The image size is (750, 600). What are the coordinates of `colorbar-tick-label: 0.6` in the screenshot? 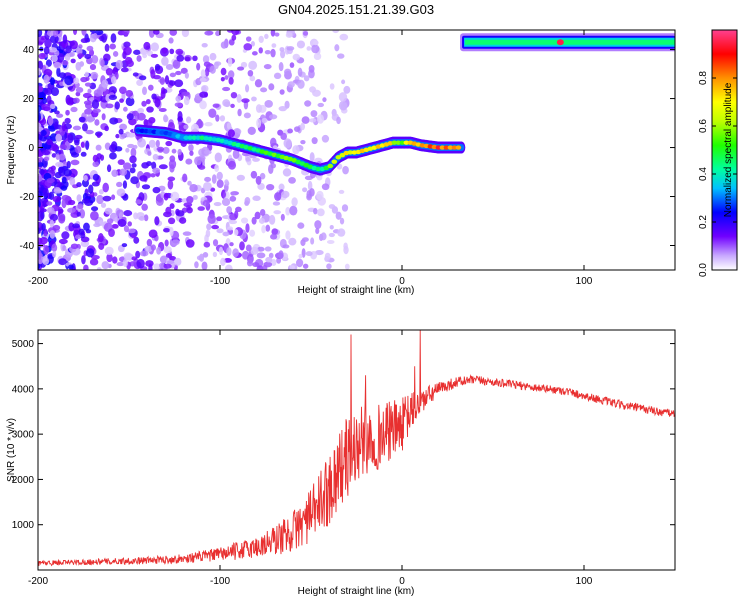 It's located at (703, 126).